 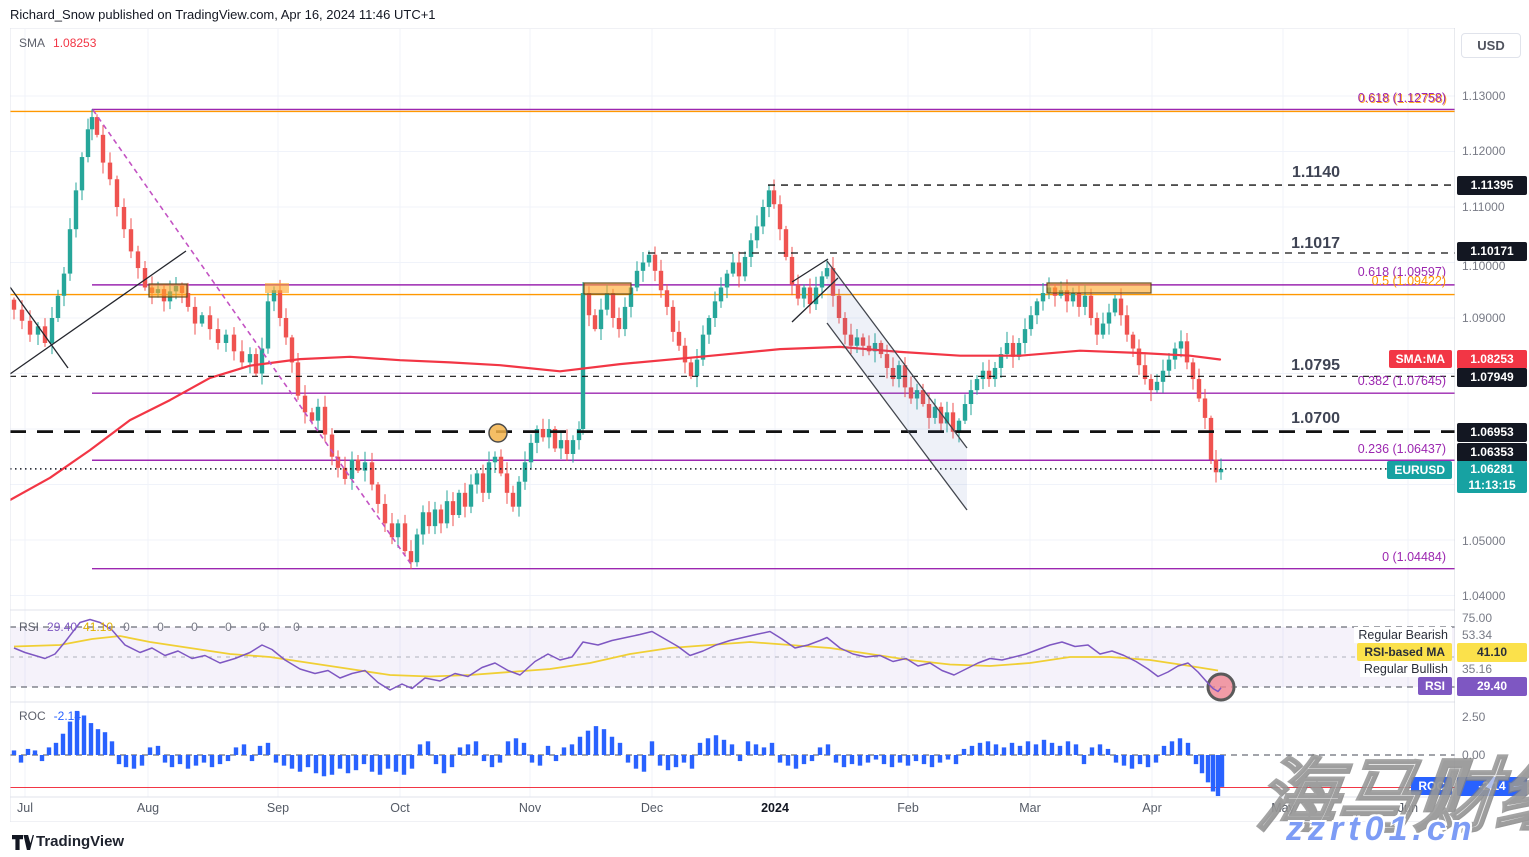 What do you see at coordinates (57, 43) in the screenshot?
I see `sma-legend: SMA 1.08253` at bounding box center [57, 43].